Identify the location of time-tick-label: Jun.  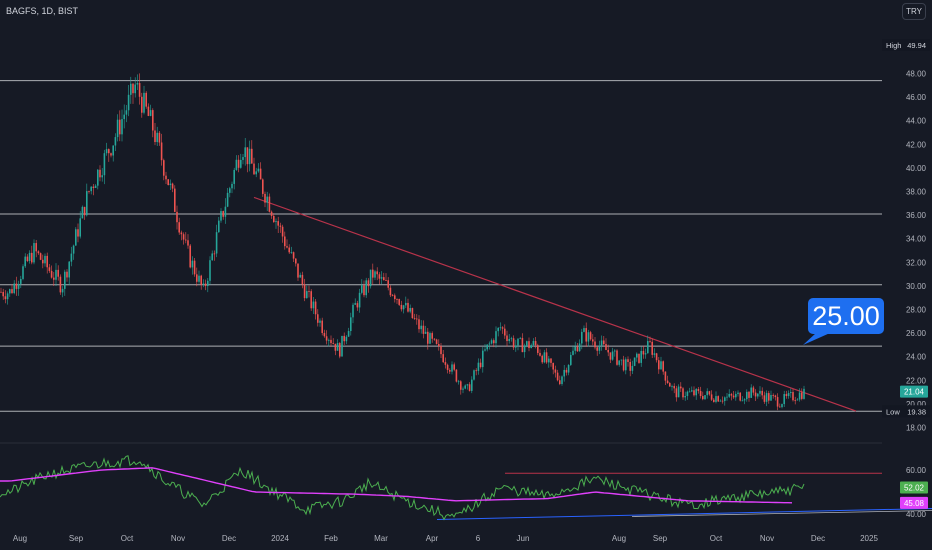
(523, 538).